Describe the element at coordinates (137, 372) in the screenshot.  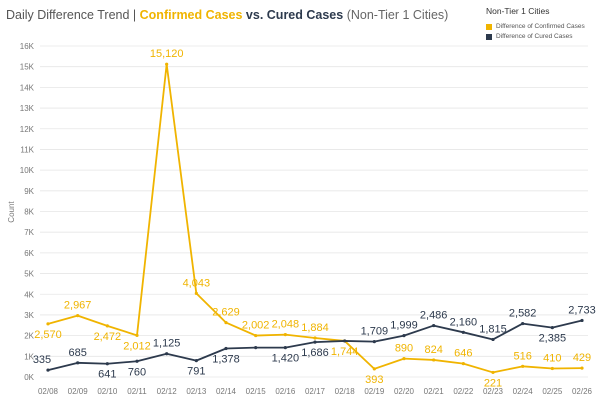
I see `cured-data-label: 760` at that location.